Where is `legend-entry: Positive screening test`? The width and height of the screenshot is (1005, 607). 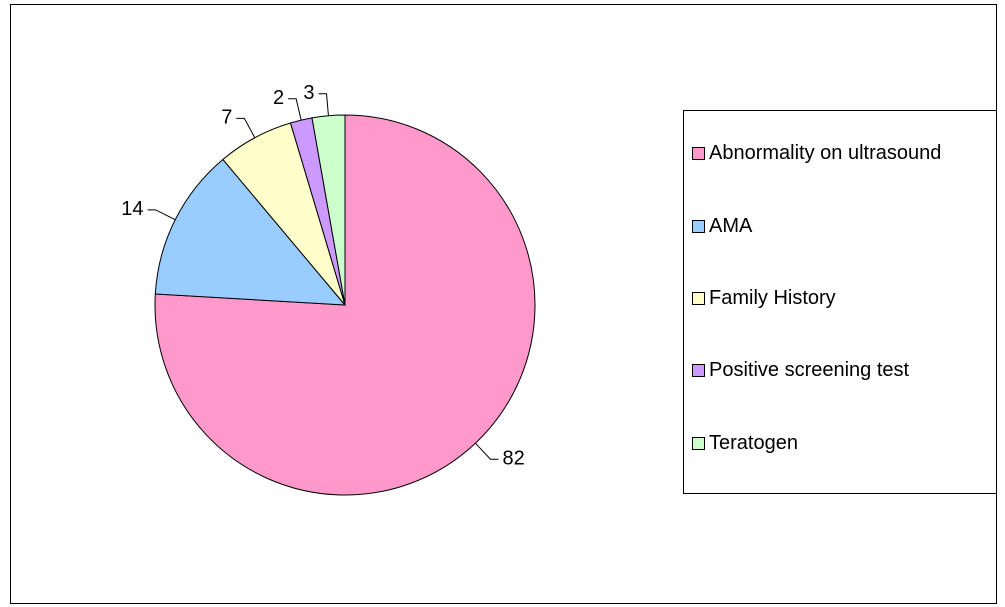
legend-entry: Positive screening test is located at coordinates (842, 370).